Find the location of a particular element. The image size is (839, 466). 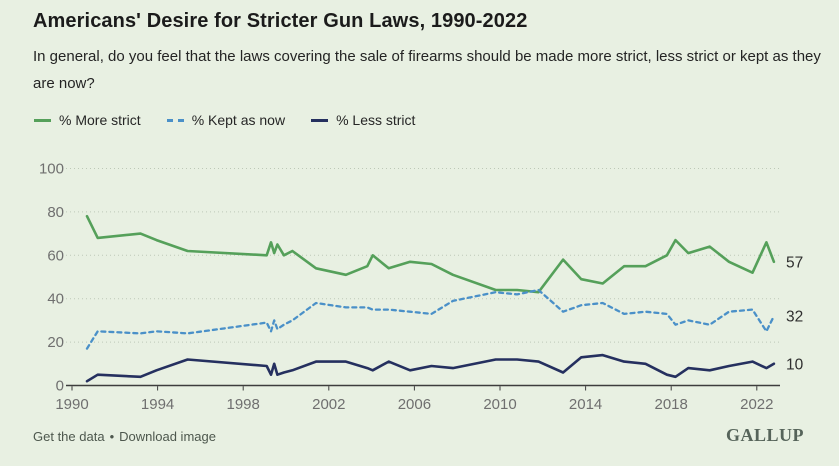

legend-swatch-kept-as-now-icon is located at coordinates (175, 120).